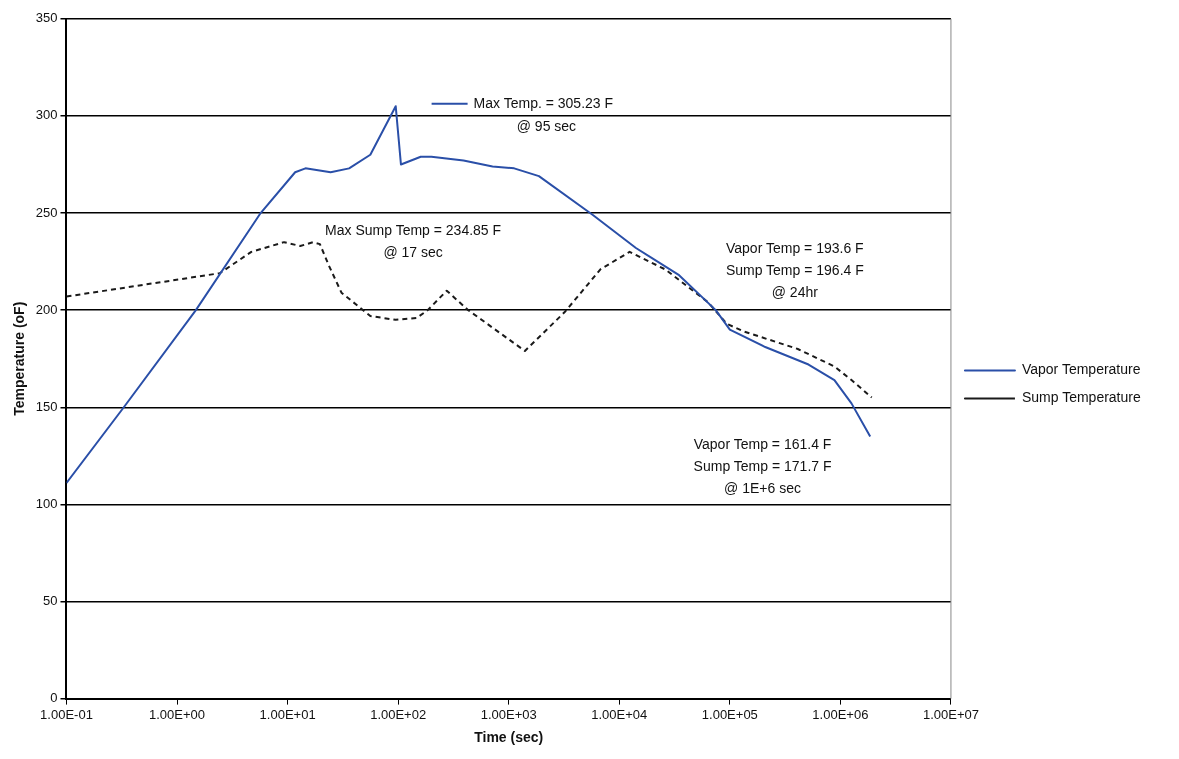  Describe the element at coordinates (46, 18) in the screenshot. I see `y-tick-label: 350` at that location.